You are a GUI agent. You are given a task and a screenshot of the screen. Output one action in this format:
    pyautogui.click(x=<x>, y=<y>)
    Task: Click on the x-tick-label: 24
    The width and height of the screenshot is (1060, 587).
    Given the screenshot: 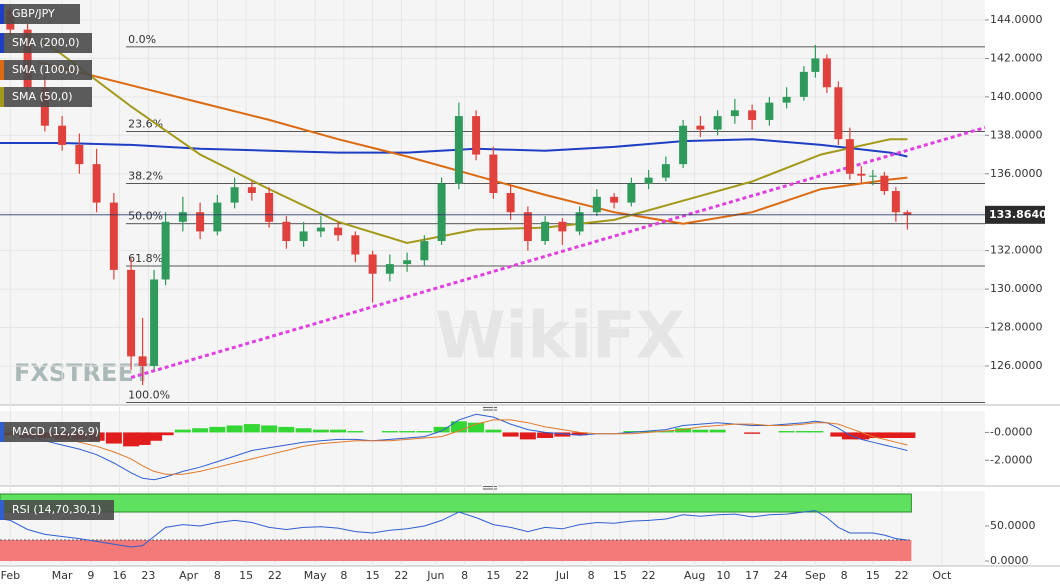 What is the action you would take?
    pyautogui.click(x=781, y=575)
    